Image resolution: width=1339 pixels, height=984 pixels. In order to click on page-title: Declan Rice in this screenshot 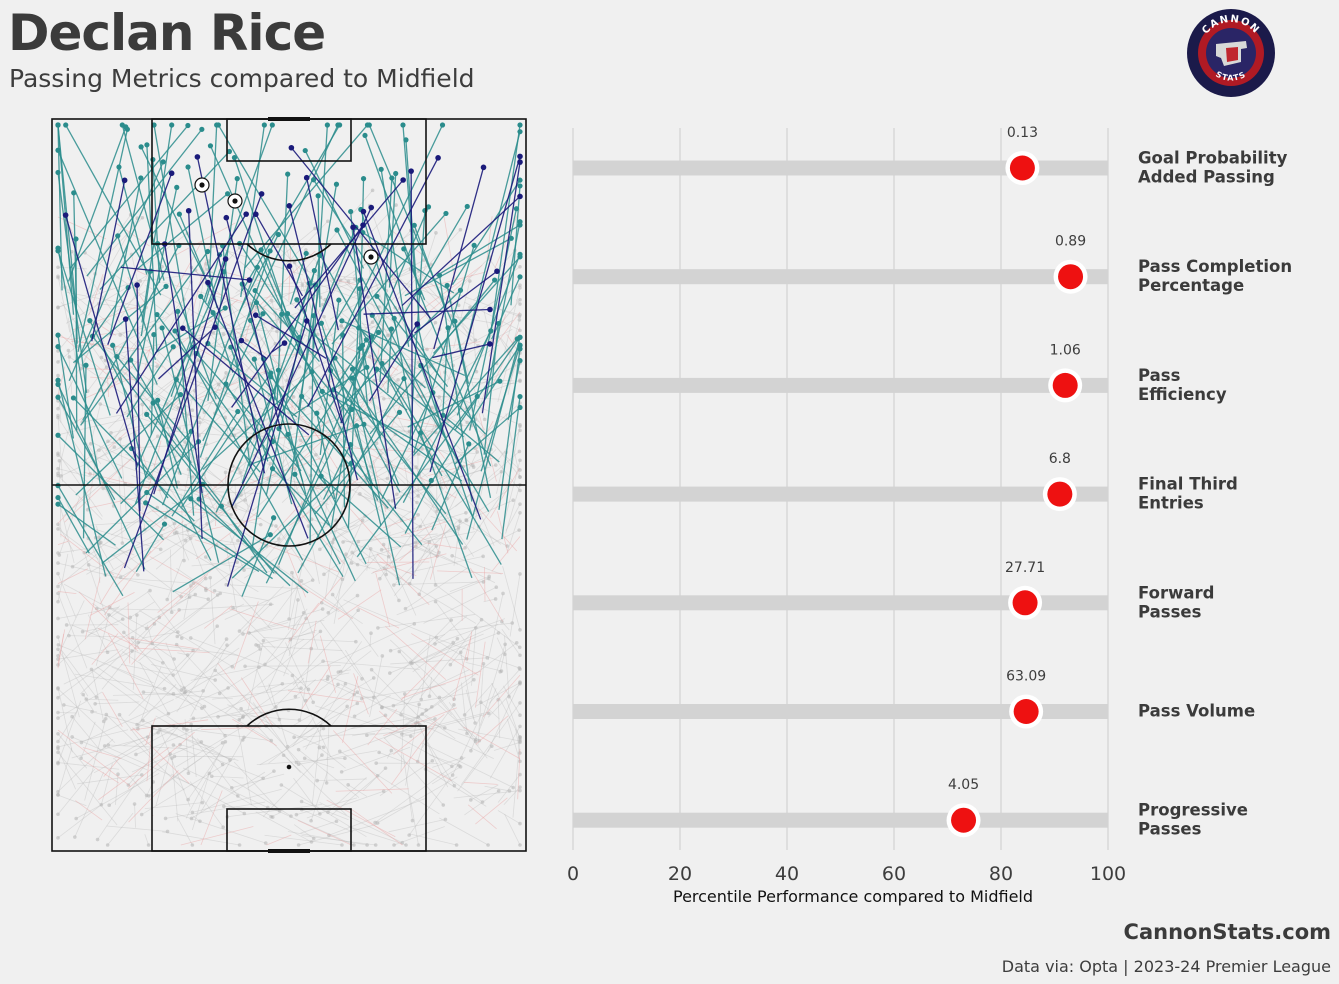, I will do `click(167, 33)`.